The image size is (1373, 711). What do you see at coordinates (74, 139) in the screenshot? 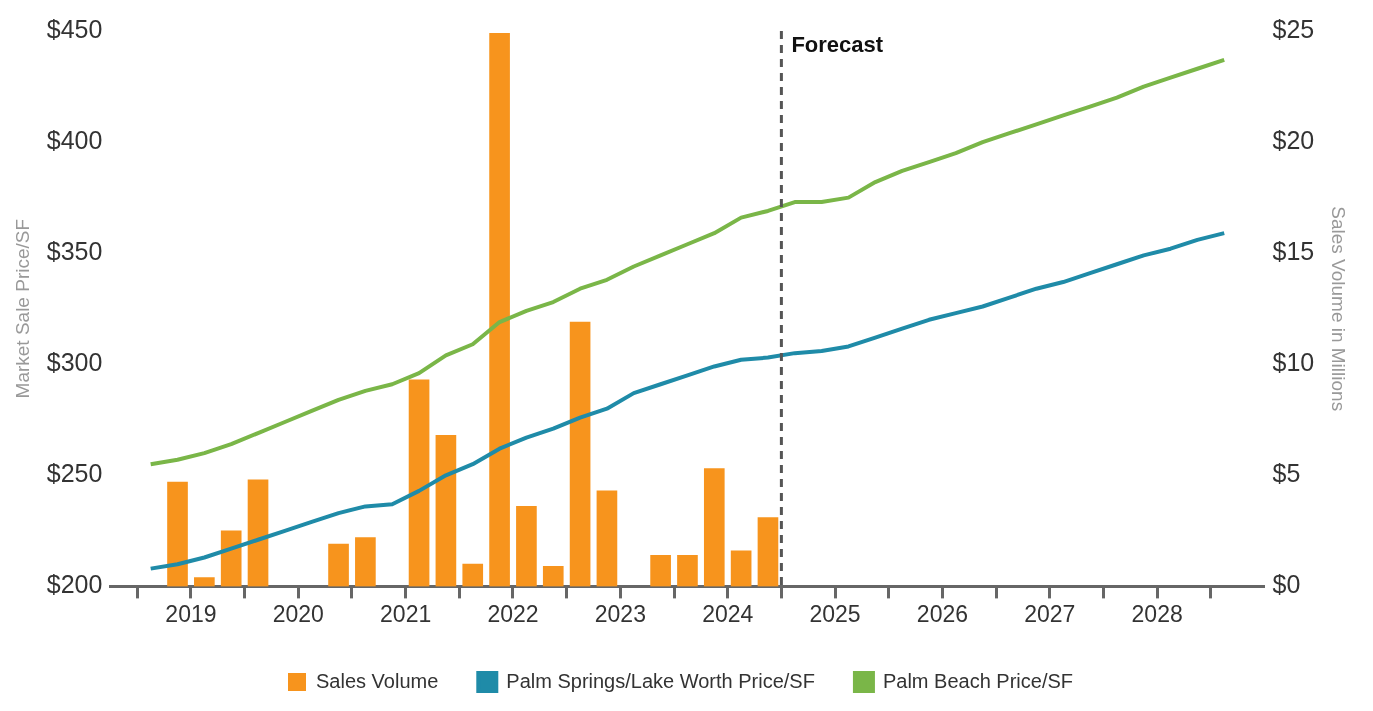
I see `y-tick-label: $400` at bounding box center [74, 139].